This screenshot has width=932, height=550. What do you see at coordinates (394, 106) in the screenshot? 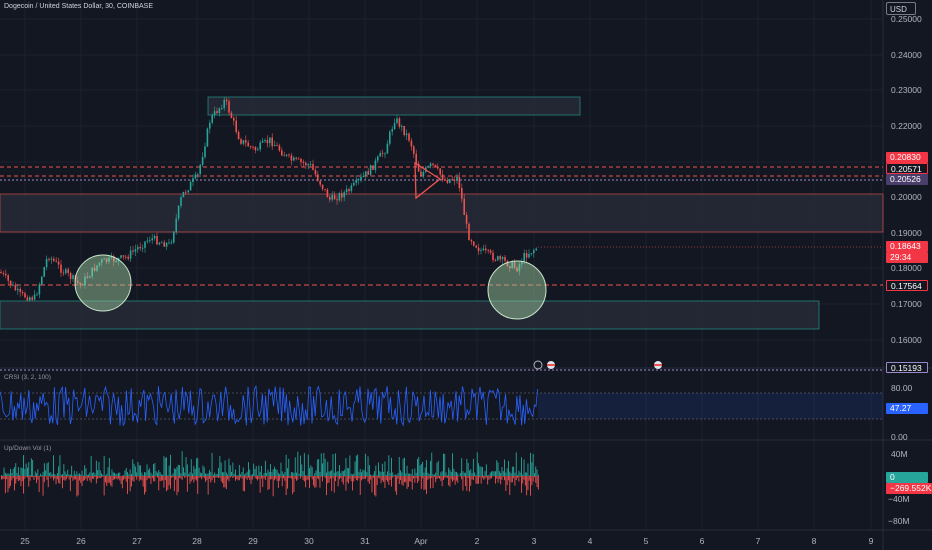
I see `resistance-zone-top` at bounding box center [394, 106].